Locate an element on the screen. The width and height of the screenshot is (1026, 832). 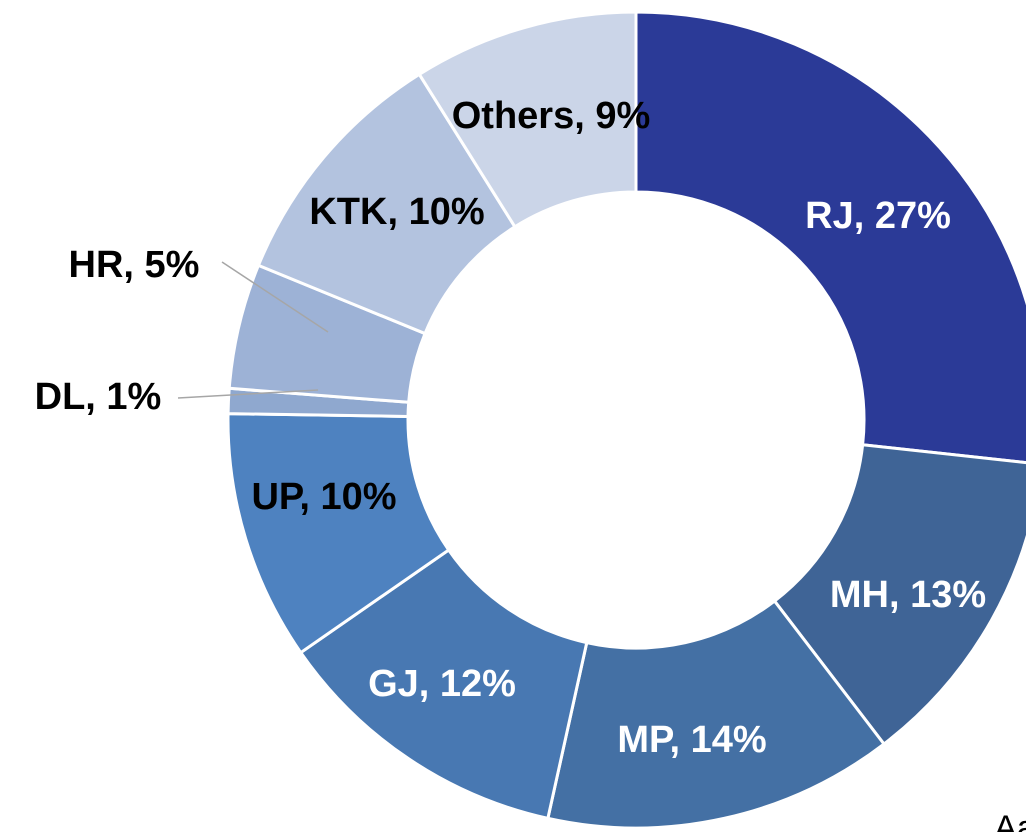
data-label: HR, 5% is located at coordinates (134, 265).